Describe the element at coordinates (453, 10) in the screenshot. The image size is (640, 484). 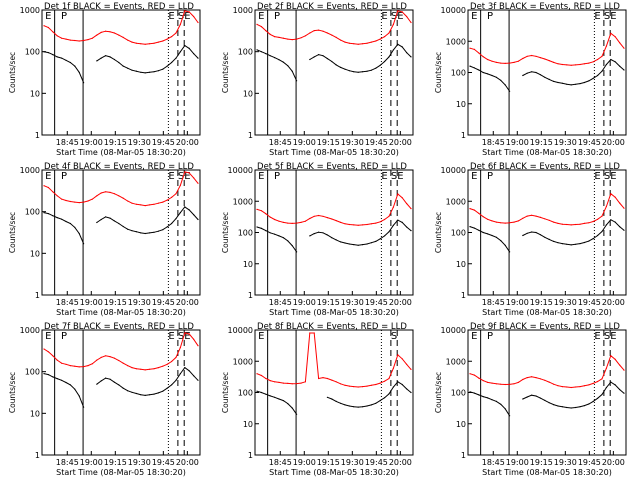
I see `y-tick-label: 10000` at that location.